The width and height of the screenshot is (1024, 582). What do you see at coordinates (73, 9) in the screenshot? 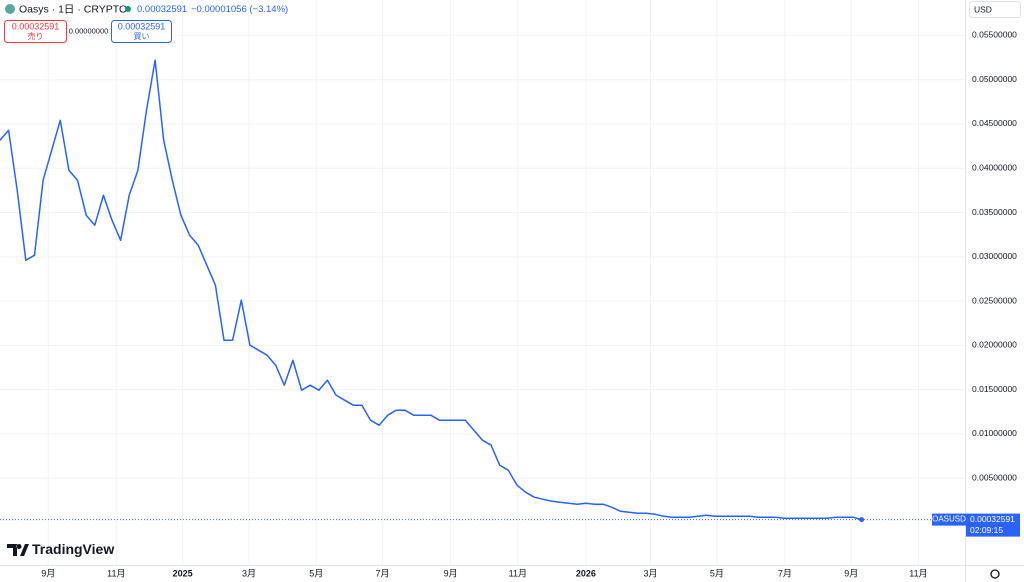
I see `symbol: Oasys · 1日 · CRYPTO` at bounding box center [73, 9].